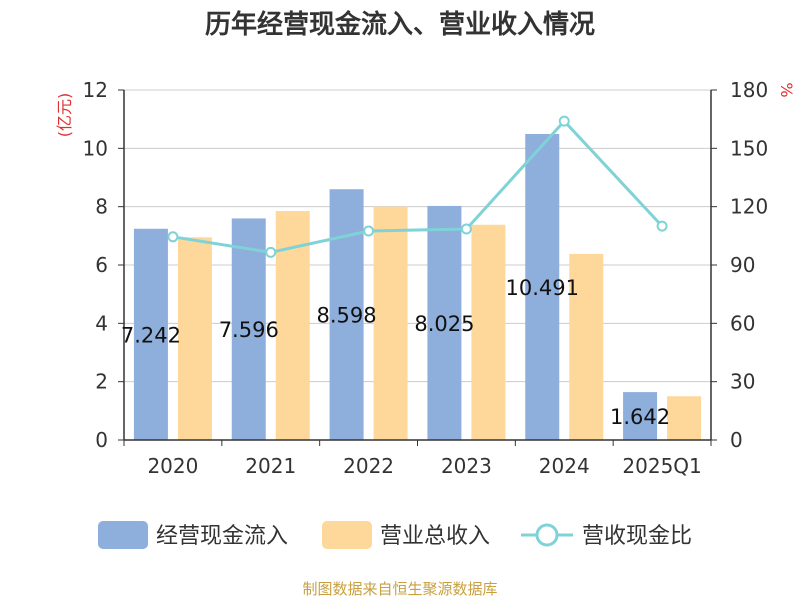 The image size is (800, 600). What do you see at coordinates (123, 535) in the screenshot?
I see `legend-swatch-cash-inflow` at bounding box center [123, 535].